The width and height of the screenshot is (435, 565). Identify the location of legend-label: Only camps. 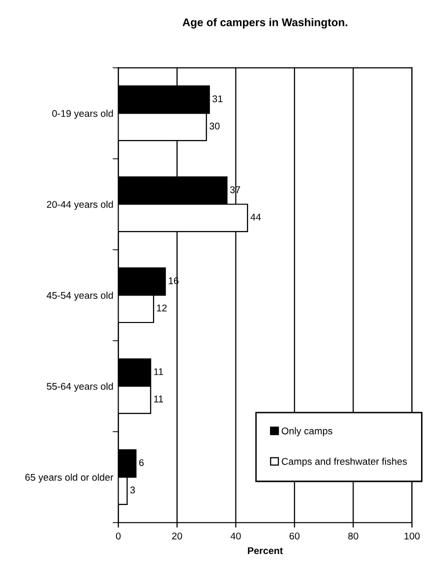
(307, 431).